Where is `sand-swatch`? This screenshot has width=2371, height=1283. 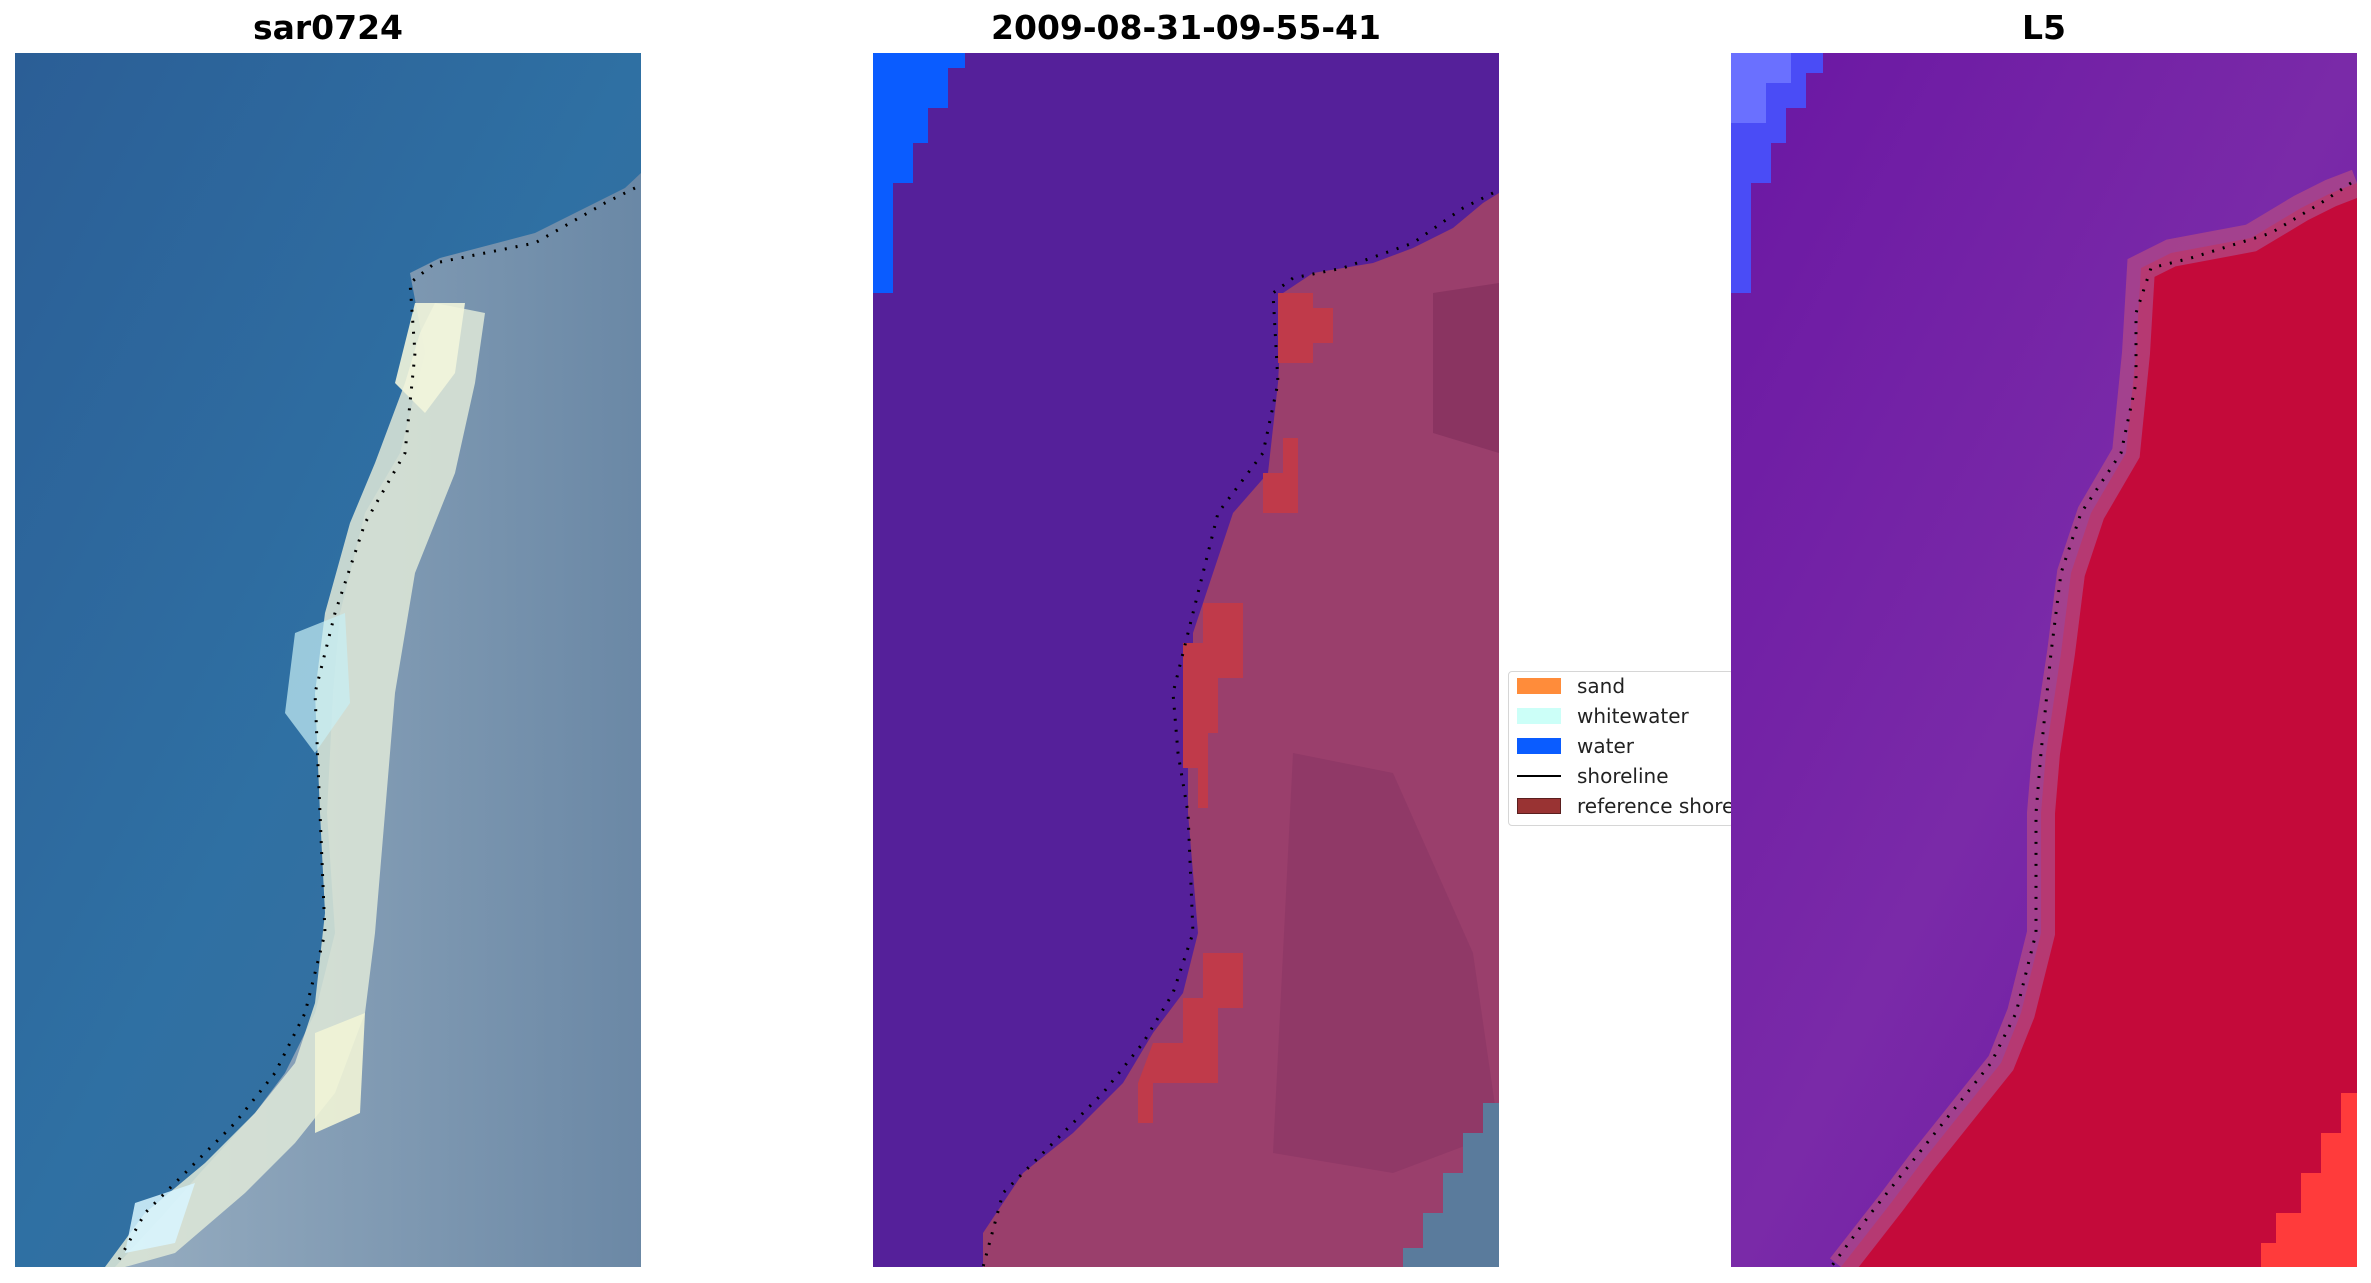
sand-swatch is located at coordinates (1539, 686).